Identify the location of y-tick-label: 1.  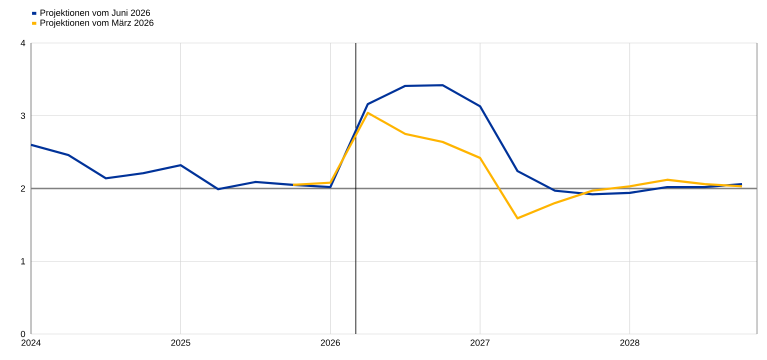
(23, 261).